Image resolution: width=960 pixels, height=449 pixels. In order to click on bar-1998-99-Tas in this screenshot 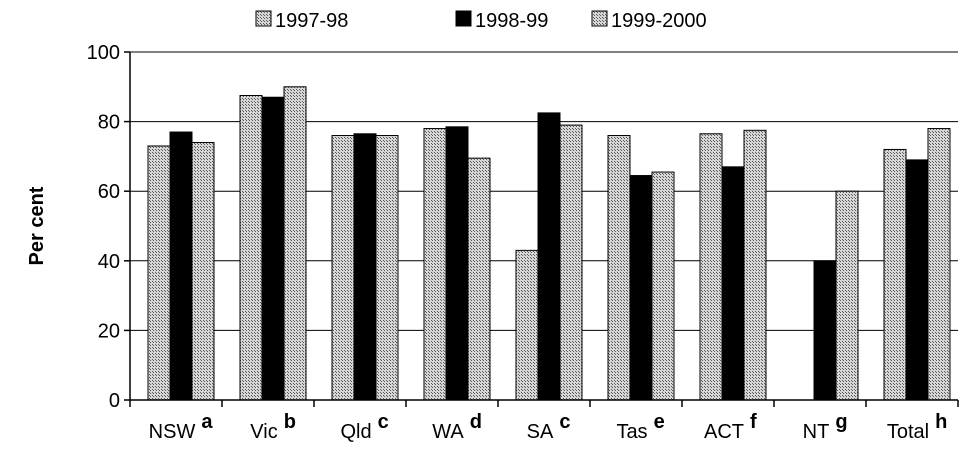, I will do `click(641, 288)`.